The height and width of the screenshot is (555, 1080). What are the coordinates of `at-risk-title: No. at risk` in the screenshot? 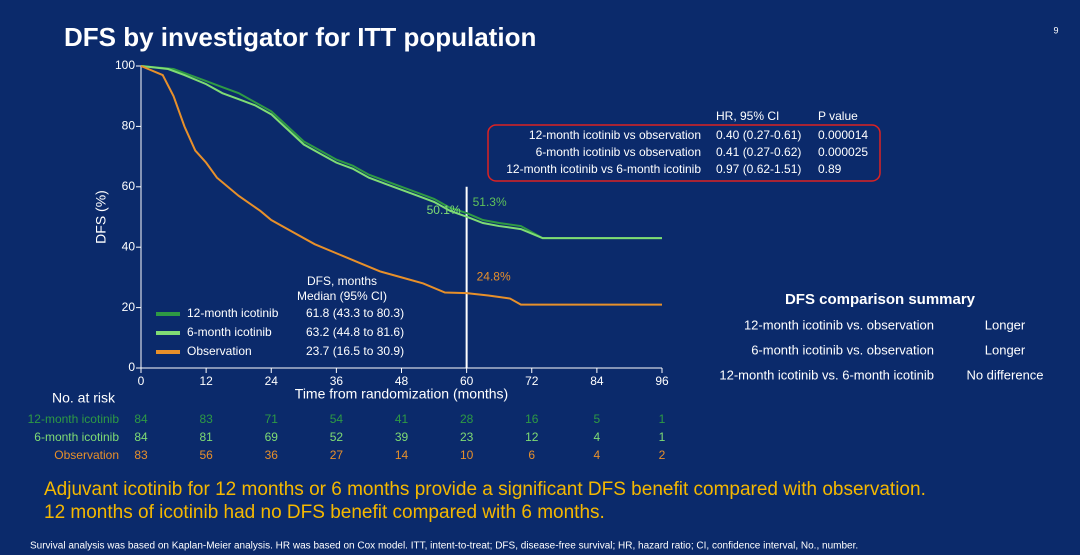 It's located at (84, 398).